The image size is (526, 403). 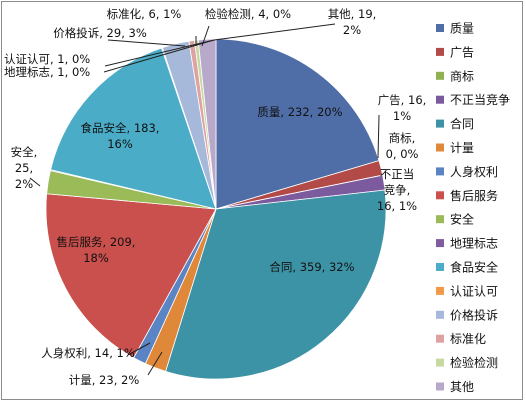 I want to click on legend-label: 认证认可, so click(x=474, y=291).